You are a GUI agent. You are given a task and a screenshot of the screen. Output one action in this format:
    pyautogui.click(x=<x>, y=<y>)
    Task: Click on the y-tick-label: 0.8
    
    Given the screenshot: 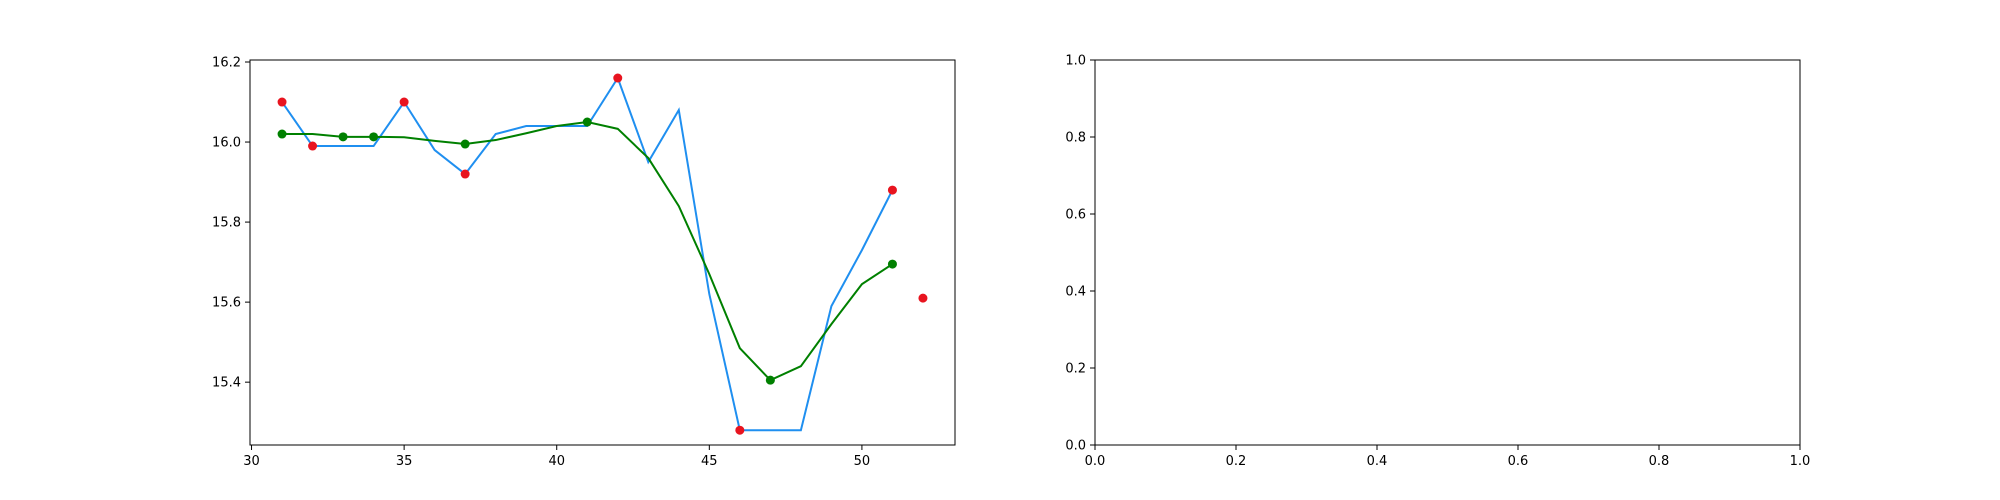 What is the action you would take?
    pyautogui.click(x=1075, y=138)
    